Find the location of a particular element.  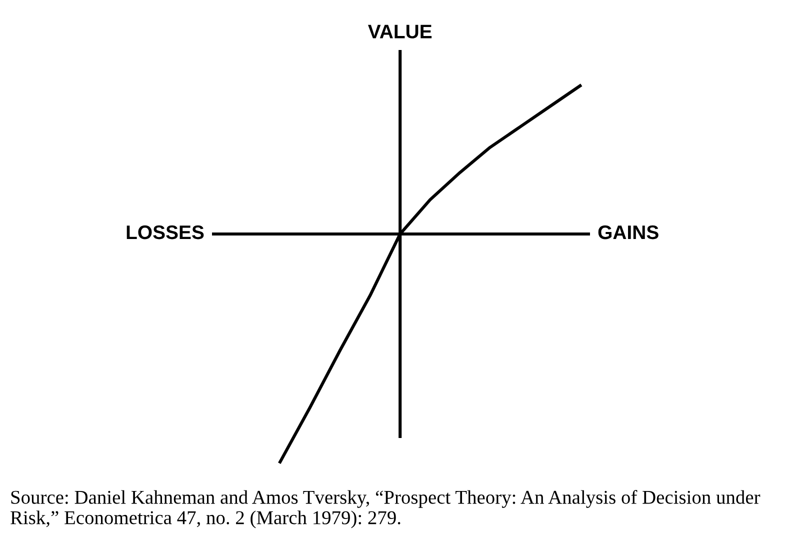

text: LOSSES is located at coordinates (165, 232).